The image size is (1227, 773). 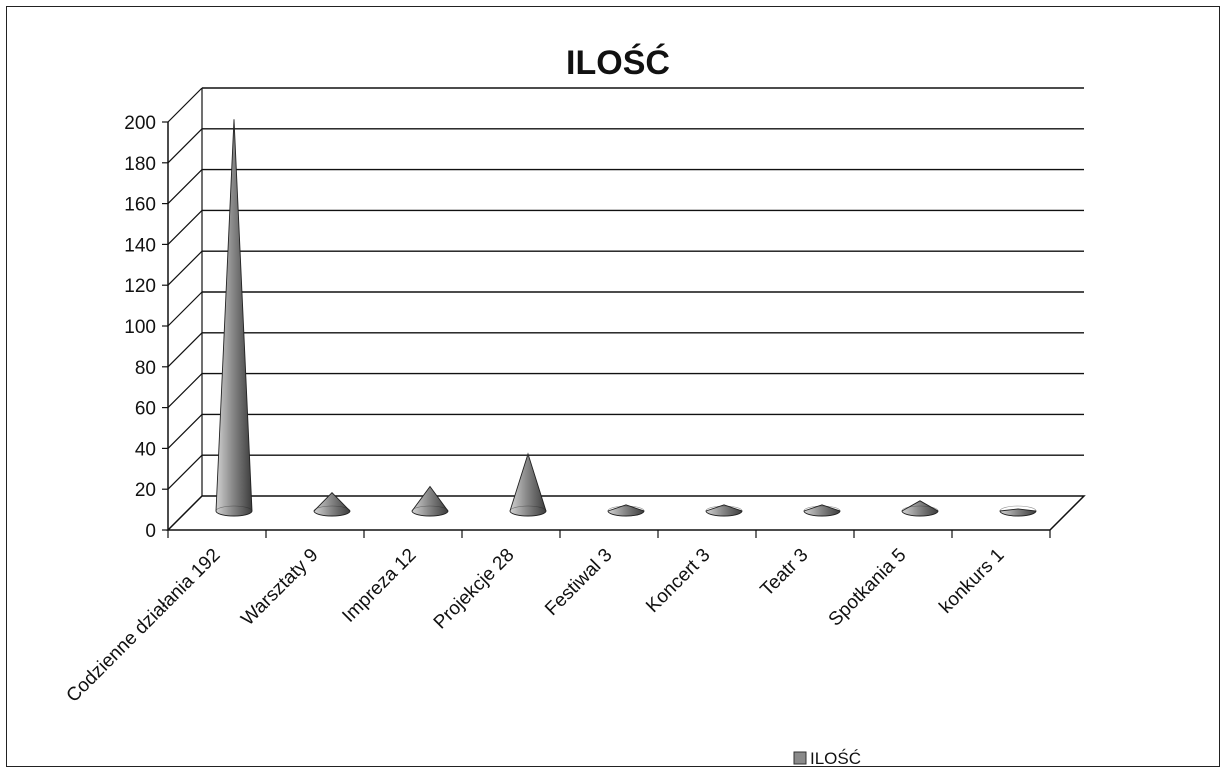 I want to click on y-tick-label: 60, so click(x=145, y=409).